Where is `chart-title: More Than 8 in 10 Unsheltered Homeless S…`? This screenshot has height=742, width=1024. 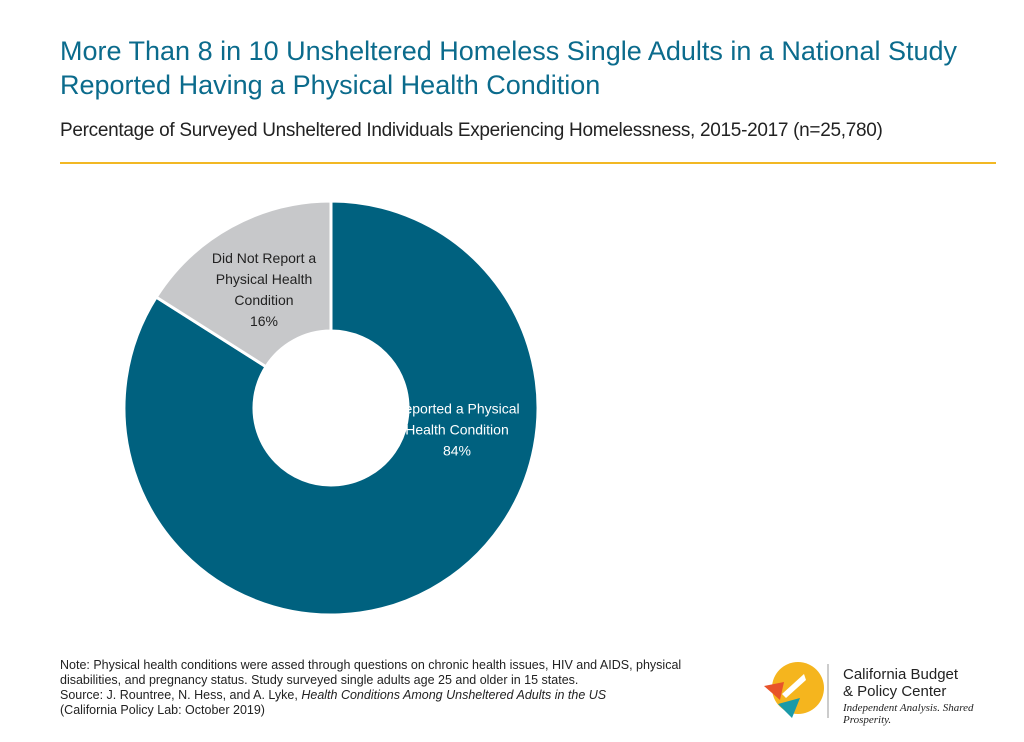 chart-title: More Than 8 in 10 Unsheltered Homeless S… is located at coordinates (509, 68).